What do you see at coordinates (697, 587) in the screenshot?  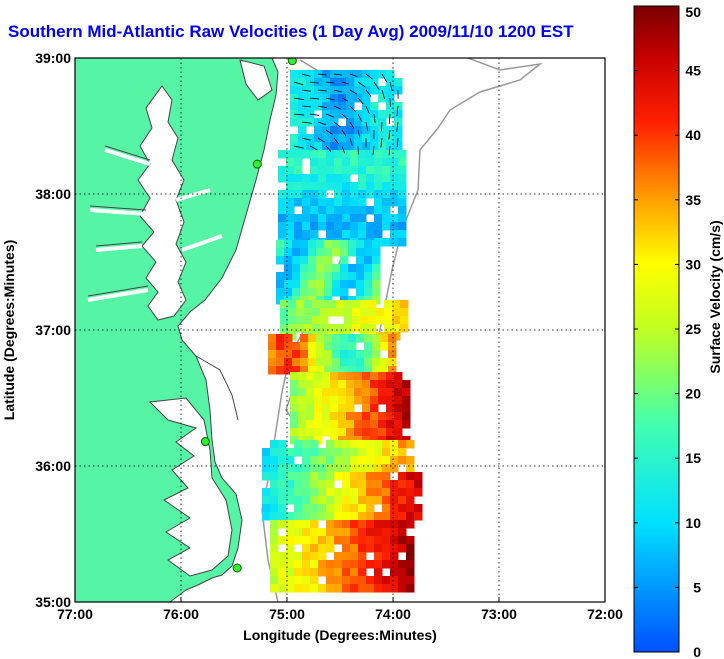 I see `colorbar-tick-label: 5` at bounding box center [697, 587].